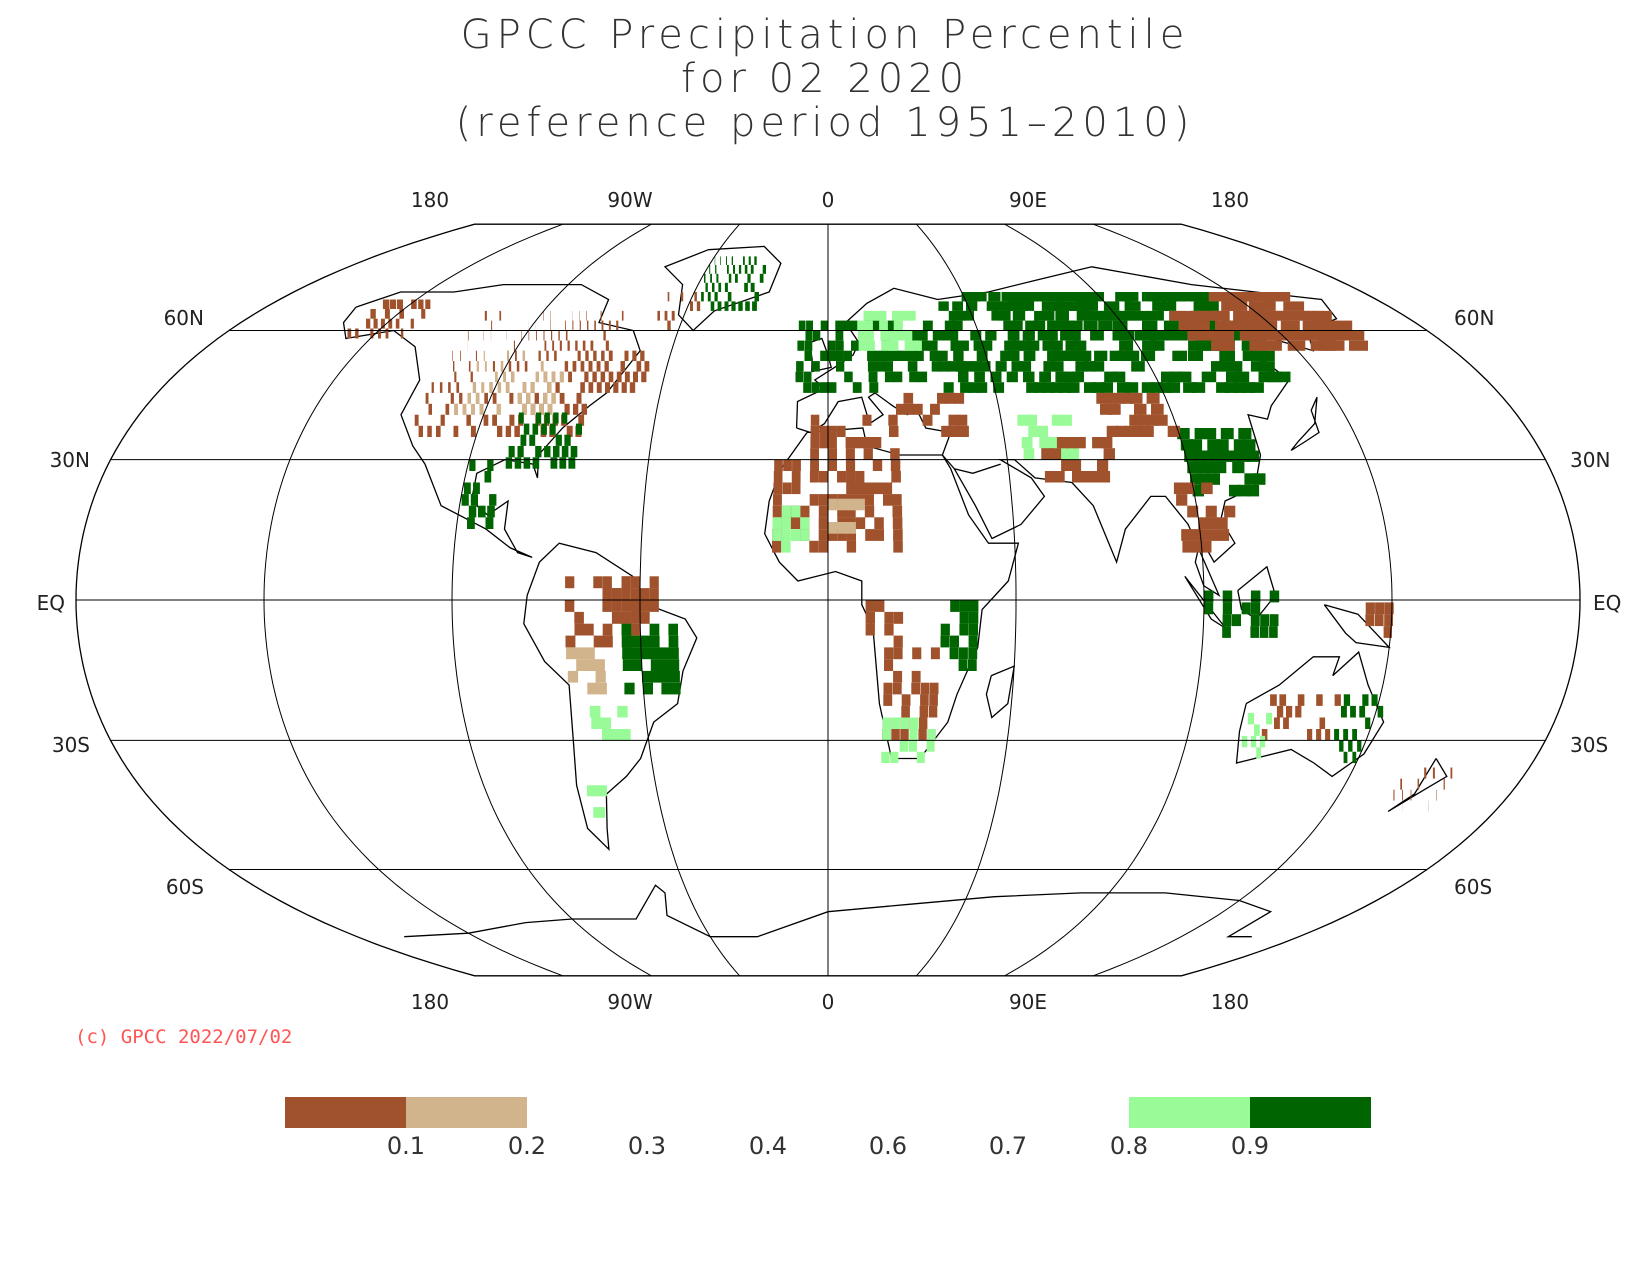 Image resolution: width=1650 pixels, height=1270 pixels. I want to click on meridian-line, so click(551, 600).